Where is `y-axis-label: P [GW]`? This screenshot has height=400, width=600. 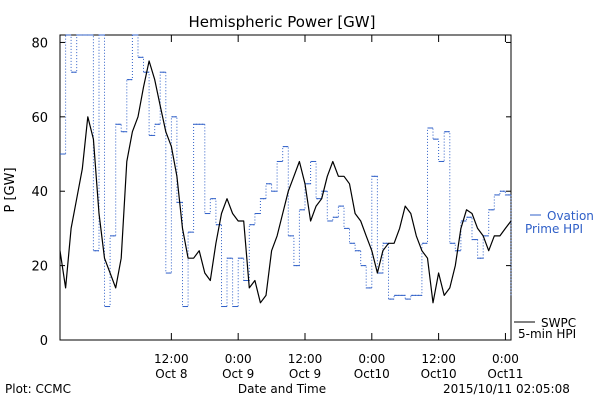
y-axis-label: P [GW] is located at coordinates (10, 189).